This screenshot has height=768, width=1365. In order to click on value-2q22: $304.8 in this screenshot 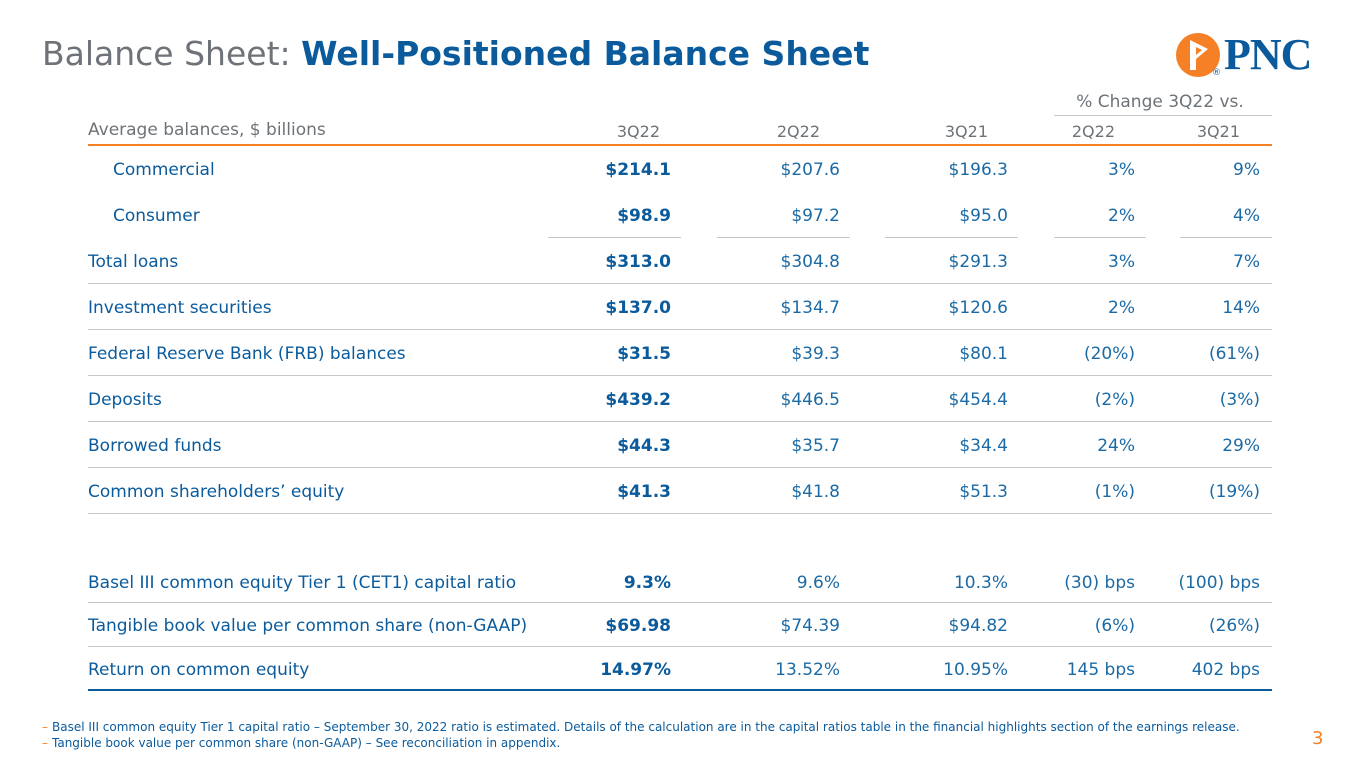, I will do `click(810, 262)`.